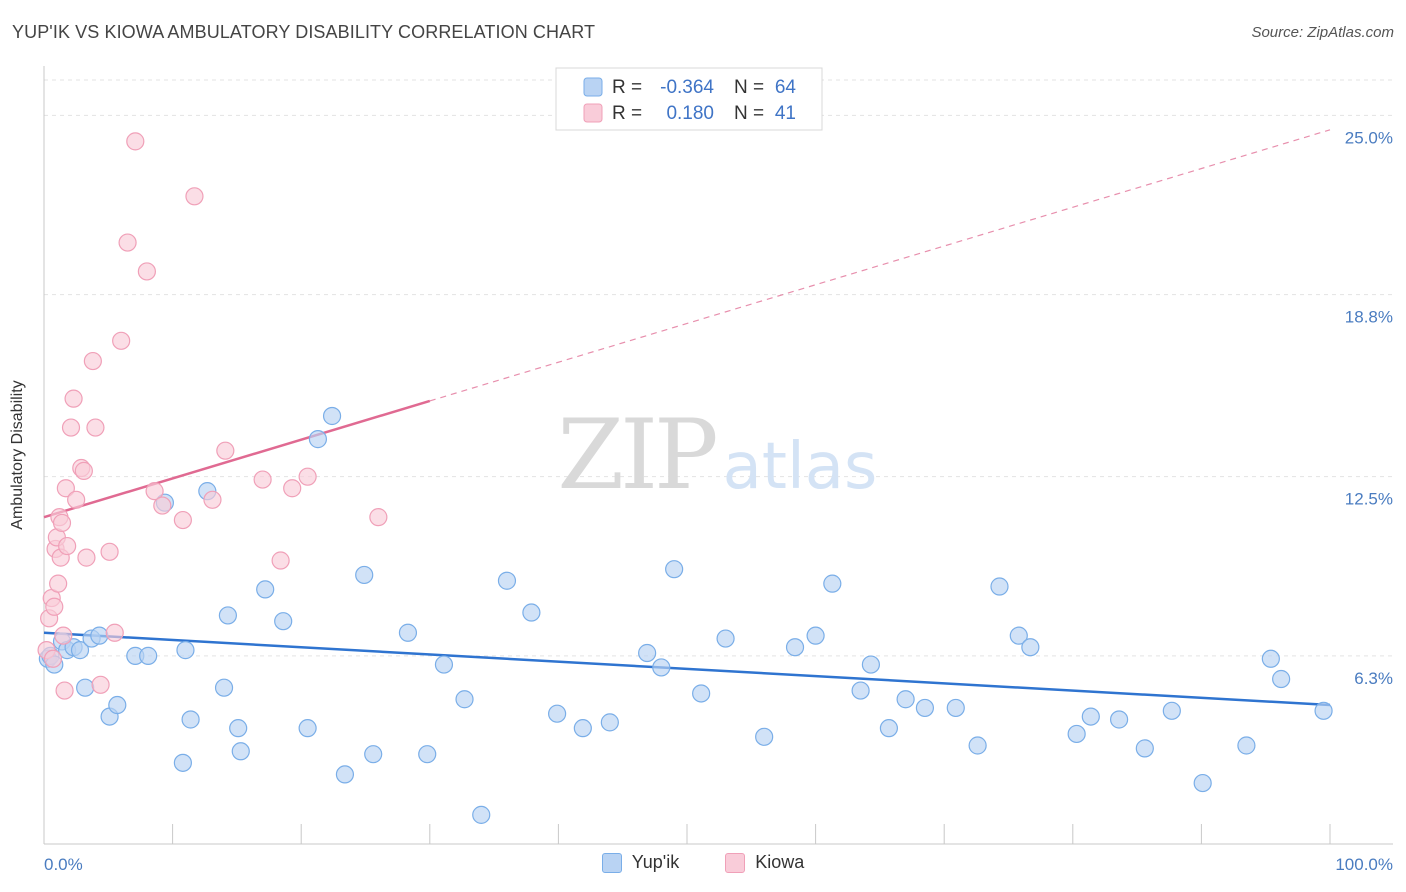  I want to click on legend-r-label-kiowa: R =, so click(627, 113).